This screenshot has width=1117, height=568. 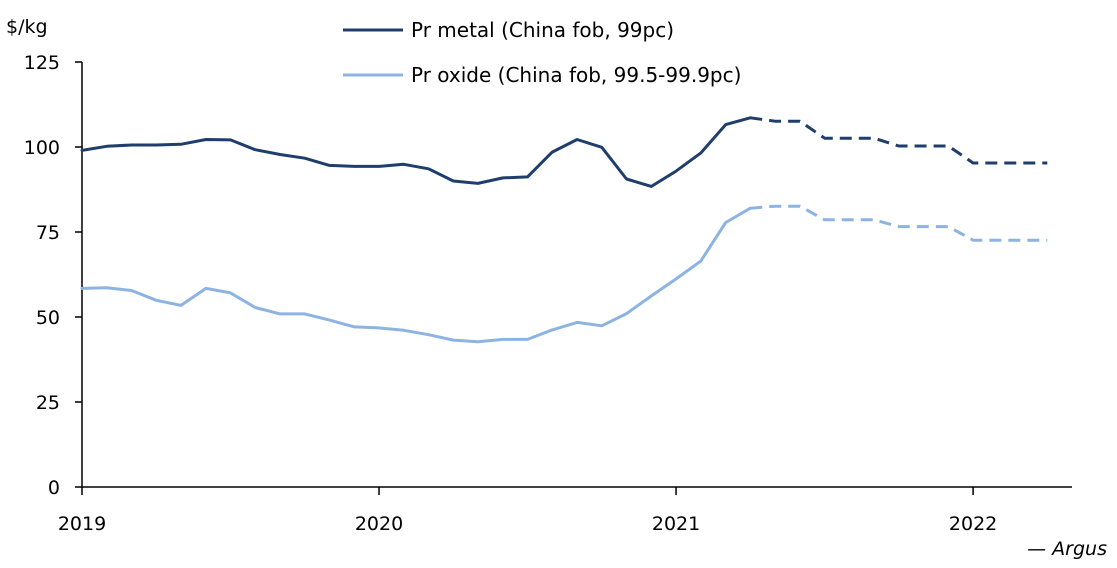 I want to click on x-tick-label: 2020, so click(x=379, y=524).